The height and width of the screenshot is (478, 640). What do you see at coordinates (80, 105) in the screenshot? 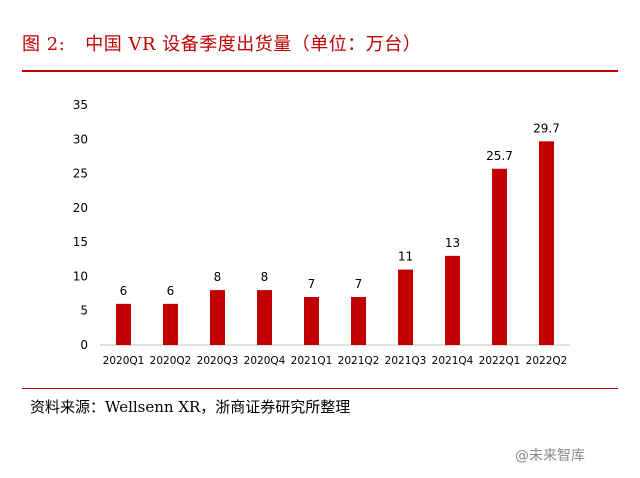
I see `y-tick-label: 35` at bounding box center [80, 105].